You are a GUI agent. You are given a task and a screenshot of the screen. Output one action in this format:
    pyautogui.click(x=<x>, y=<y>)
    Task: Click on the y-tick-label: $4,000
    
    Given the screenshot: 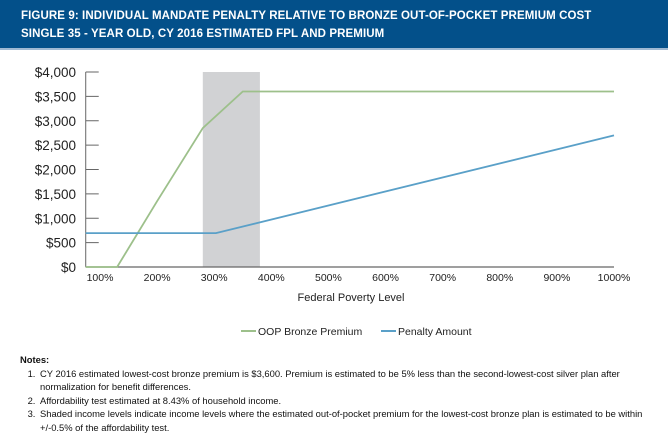 What is the action you would take?
    pyautogui.click(x=55, y=72)
    